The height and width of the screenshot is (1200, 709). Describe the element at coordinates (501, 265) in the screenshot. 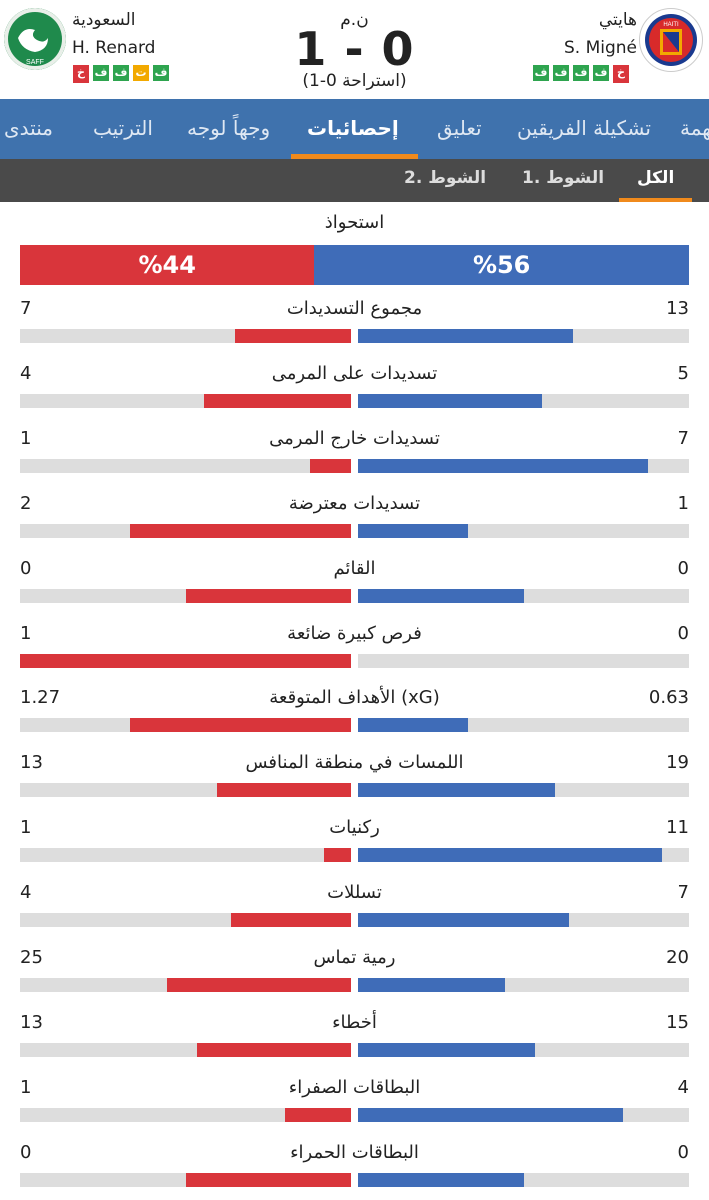

I see `home-possession: %56` at that location.